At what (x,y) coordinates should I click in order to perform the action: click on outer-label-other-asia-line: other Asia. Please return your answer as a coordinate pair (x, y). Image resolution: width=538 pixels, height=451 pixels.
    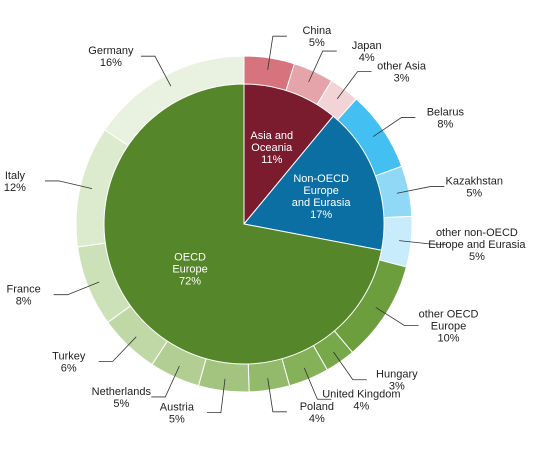
    Looking at the image, I should click on (402, 67).